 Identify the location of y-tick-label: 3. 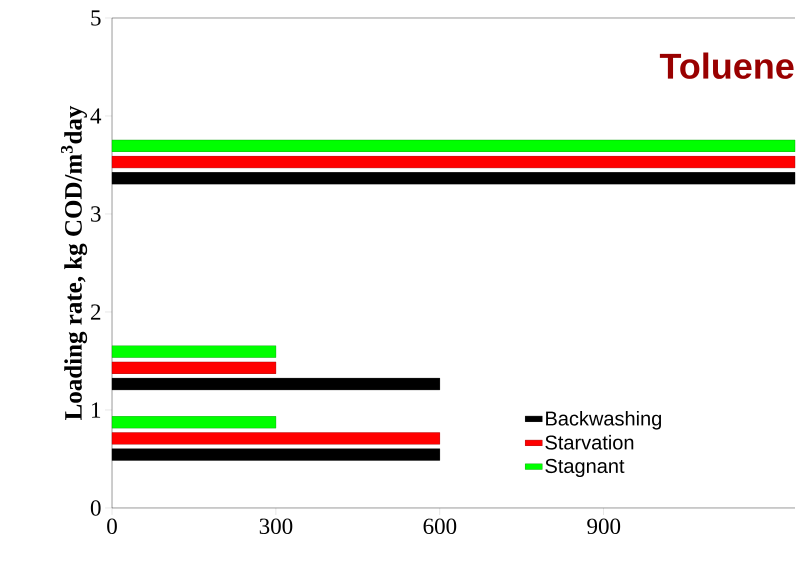
(96, 214).